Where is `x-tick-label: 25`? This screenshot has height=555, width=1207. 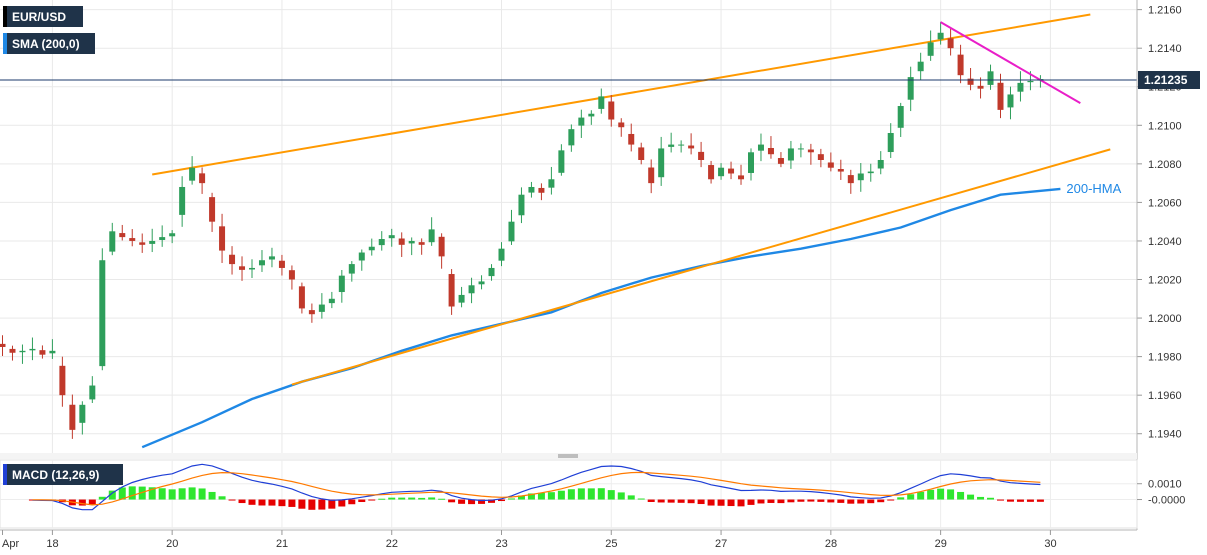
x-tick-label: 25 is located at coordinates (611, 544).